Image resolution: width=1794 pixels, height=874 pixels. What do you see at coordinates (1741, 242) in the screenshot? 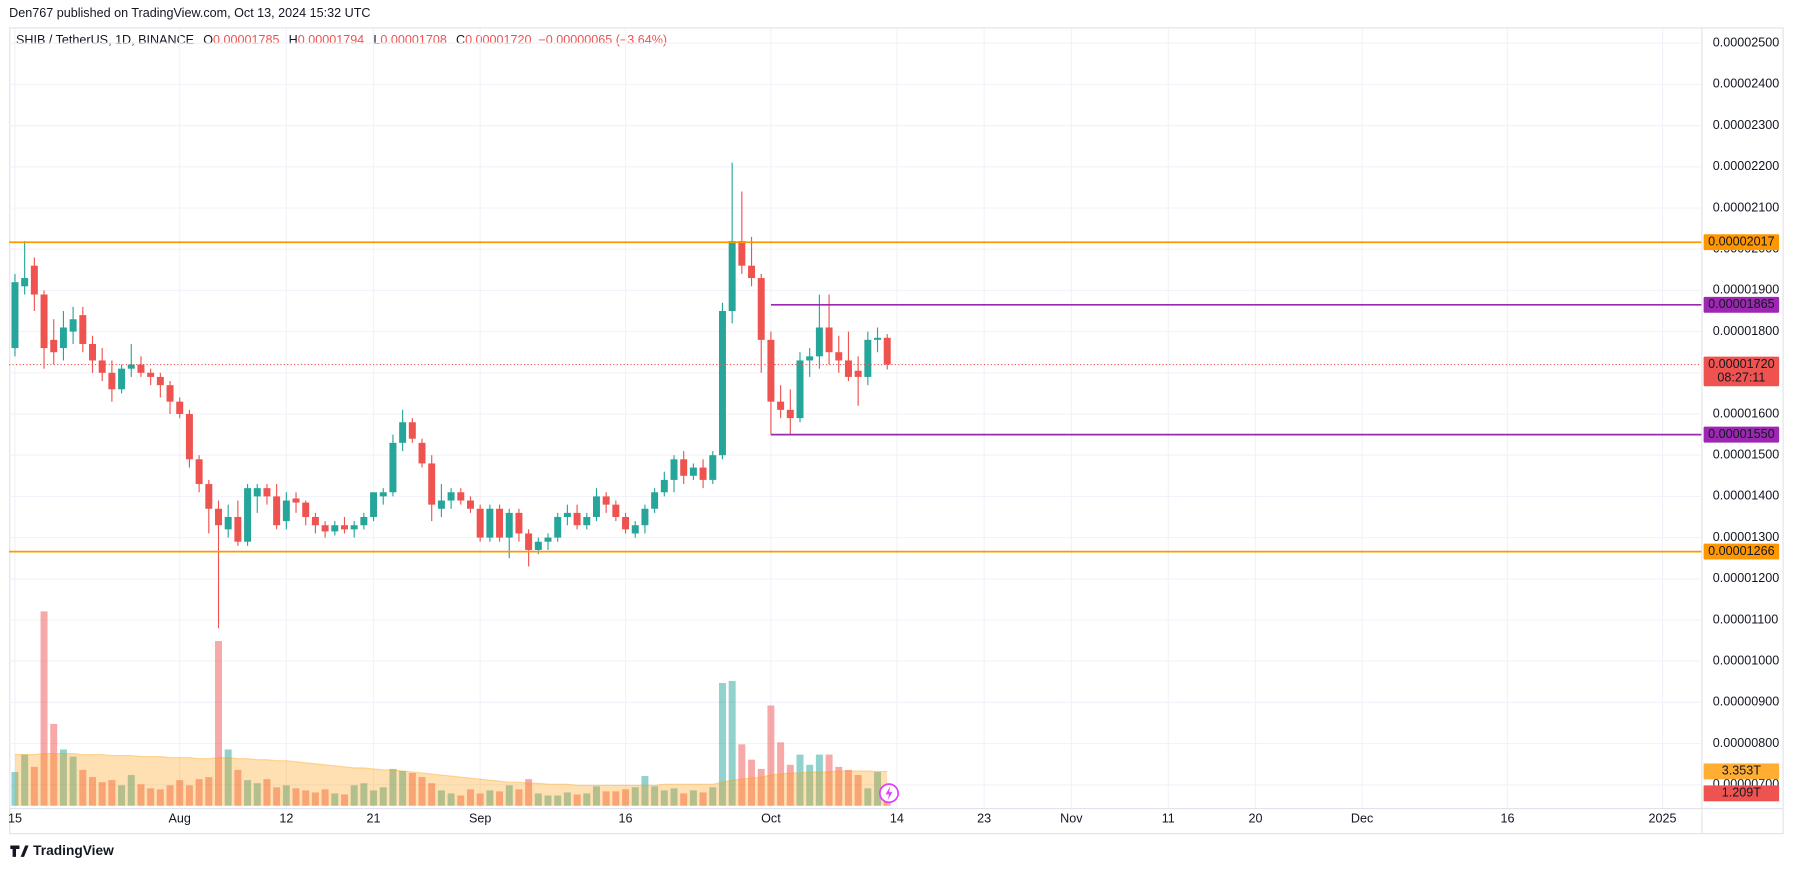
I see `level-label: 0.00002017` at bounding box center [1741, 242].